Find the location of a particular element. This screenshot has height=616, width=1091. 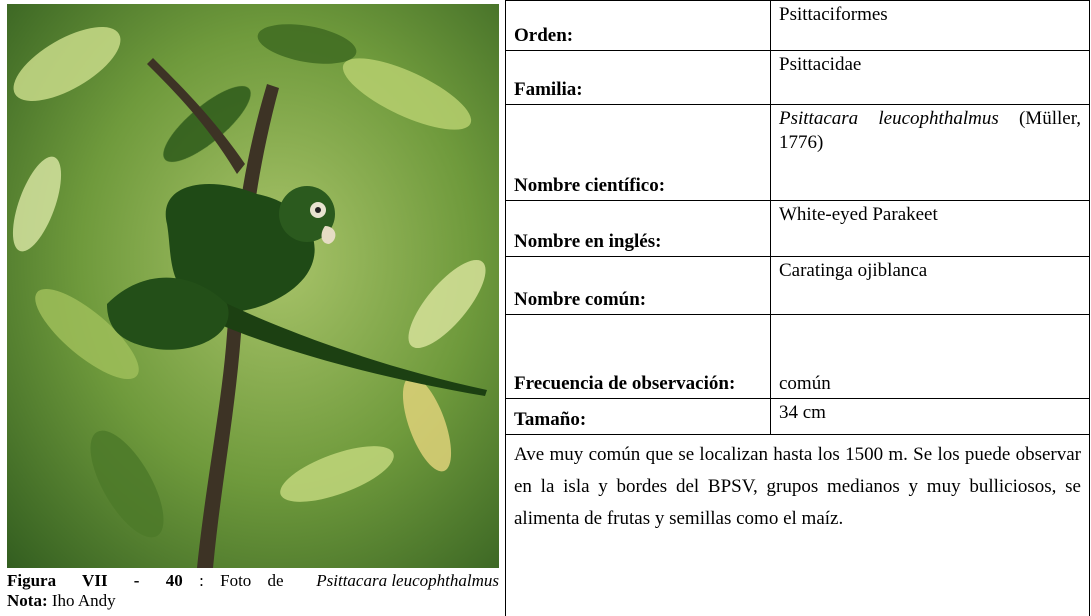

note-text: Iho Andy is located at coordinates (83, 600).